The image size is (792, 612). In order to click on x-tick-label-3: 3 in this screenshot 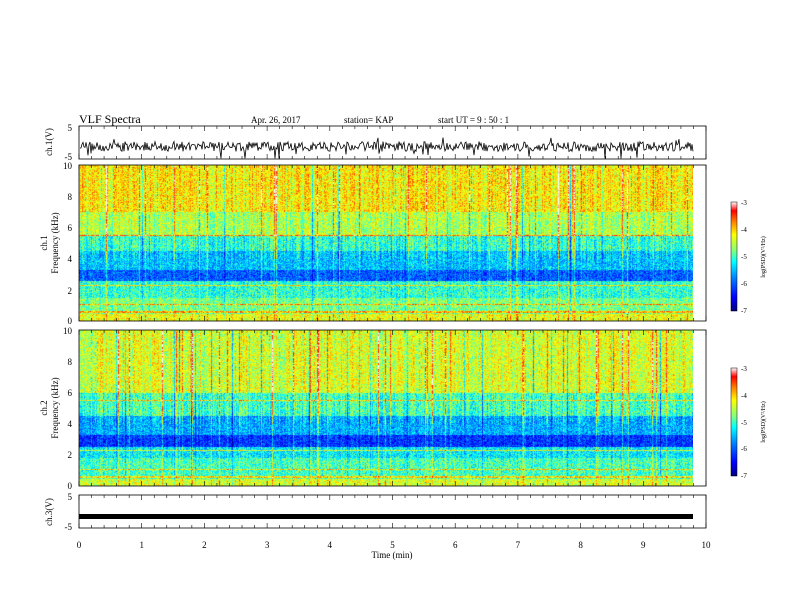, I will do `click(267, 545)`.